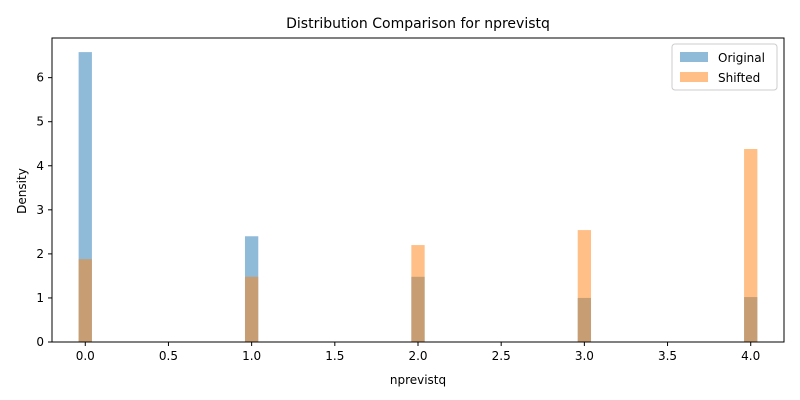  I want to click on x-tick-label: 0.5, so click(168, 356).